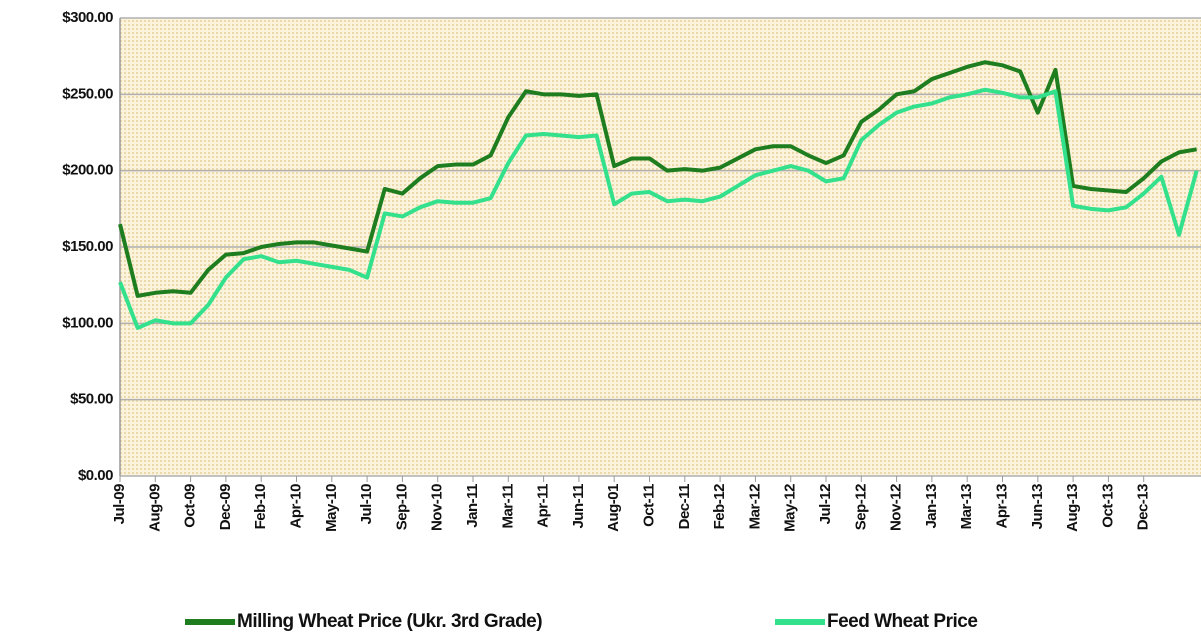  What do you see at coordinates (790, 508) in the screenshot?
I see `x-tick-label: May-12` at bounding box center [790, 508].